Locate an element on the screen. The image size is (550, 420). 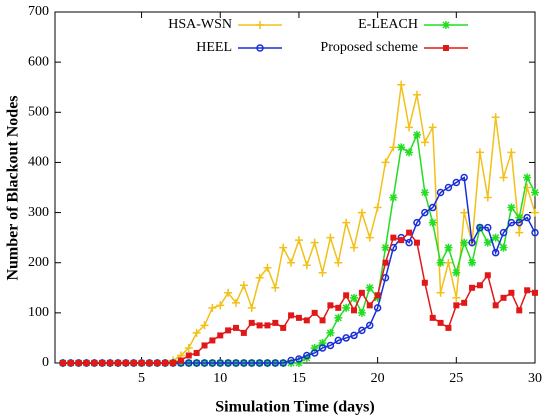
y-tick-label: 700 is located at coordinates (38, 11).